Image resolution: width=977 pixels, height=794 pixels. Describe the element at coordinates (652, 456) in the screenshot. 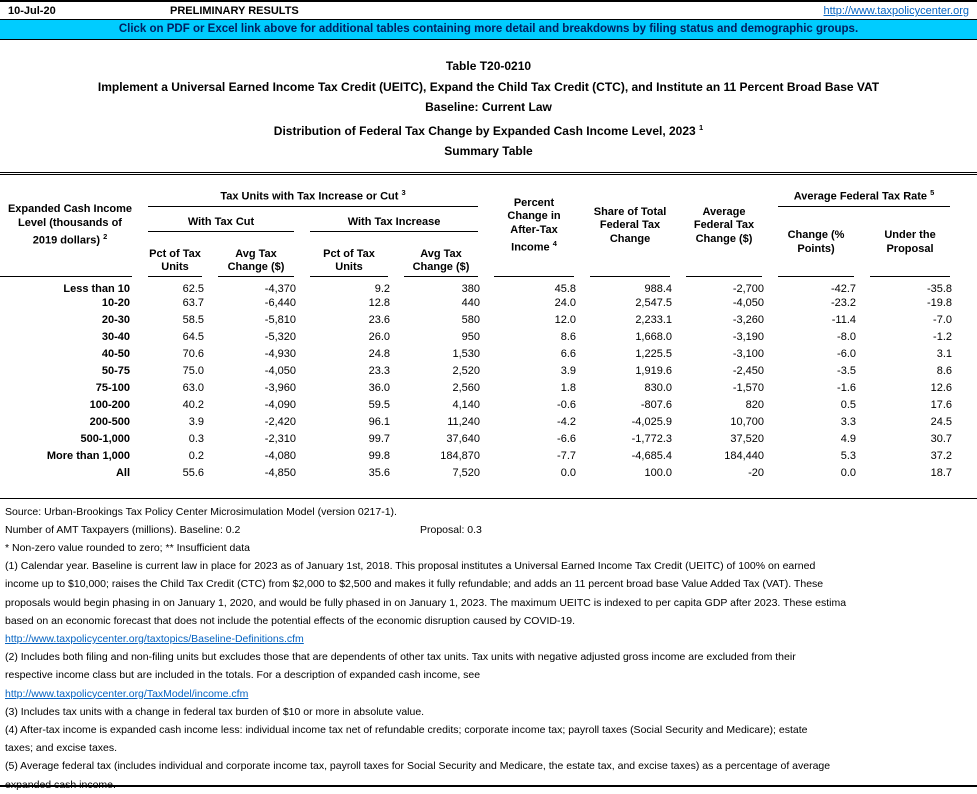

I see `cell-value: -4,685.4` at that location.